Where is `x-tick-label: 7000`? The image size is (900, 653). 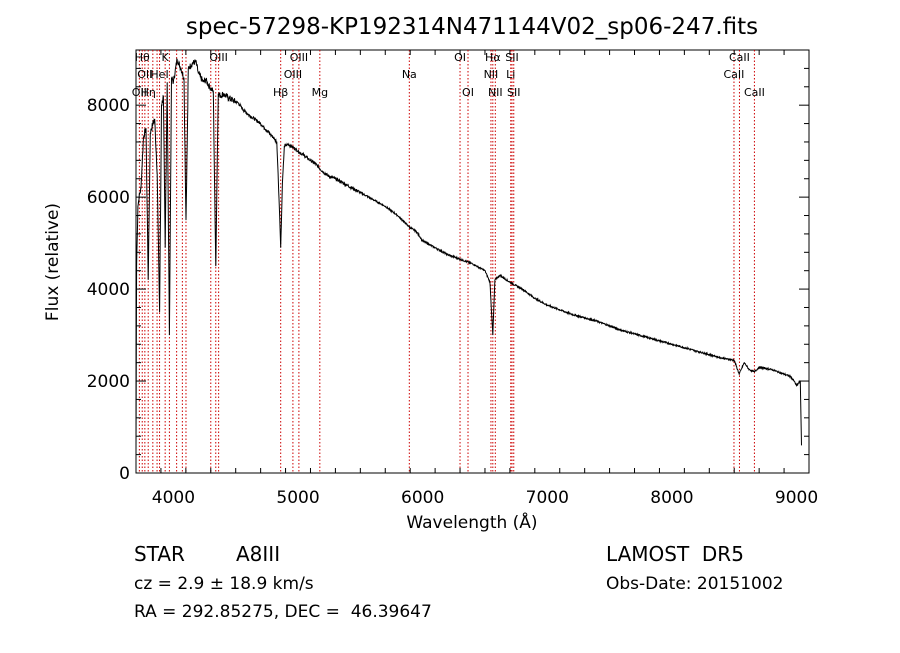
x-tick-label: 7000 is located at coordinates (547, 498).